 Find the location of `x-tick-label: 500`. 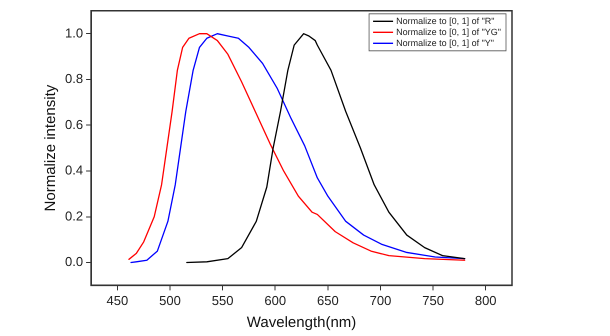

x-tick-label: 500 is located at coordinates (170, 300).